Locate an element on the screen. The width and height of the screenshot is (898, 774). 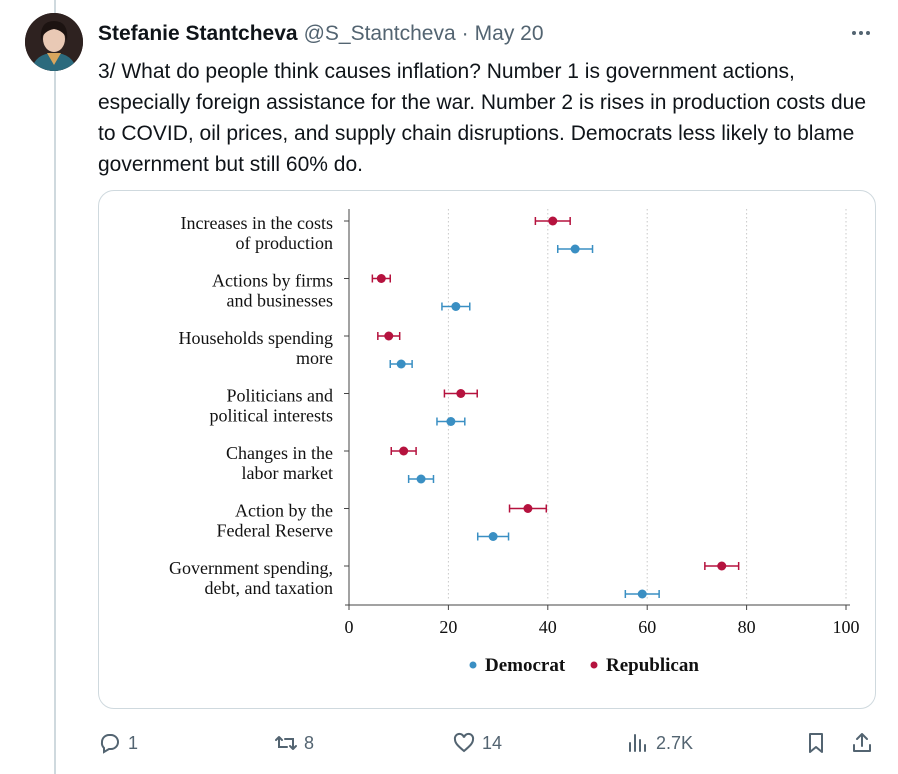
category-label: Actions by firms is located at coordinates (272, 281).